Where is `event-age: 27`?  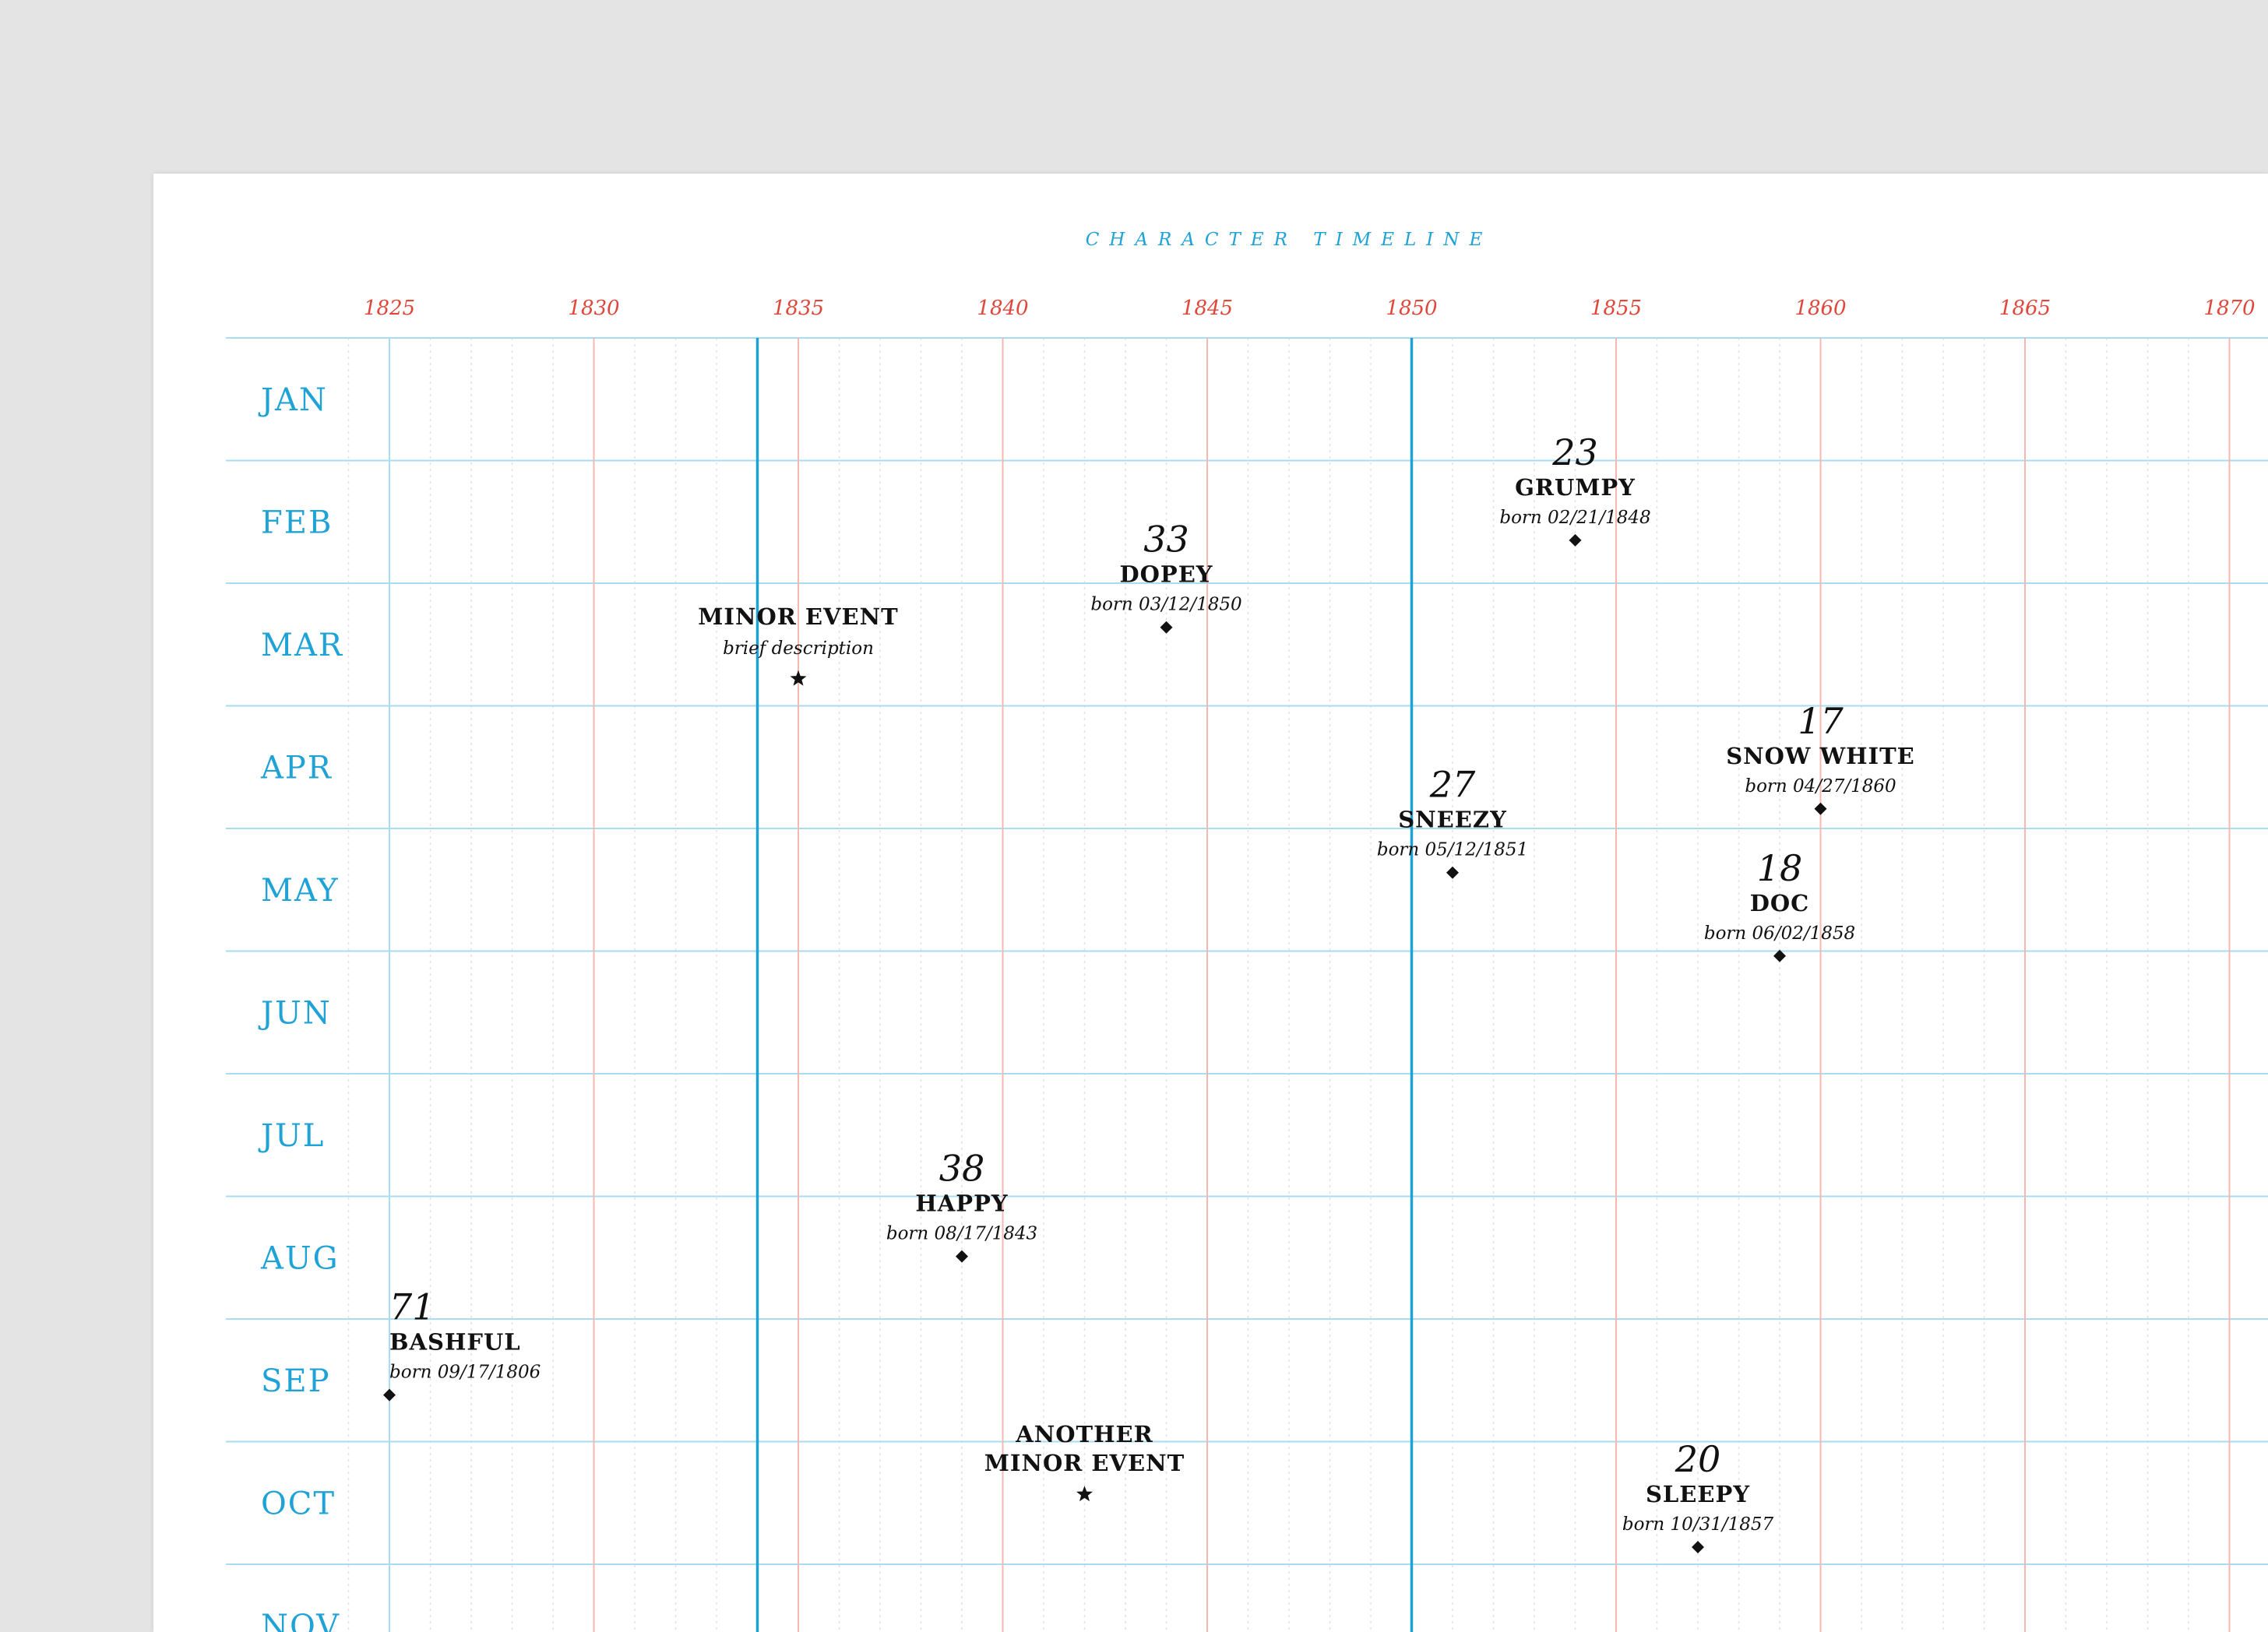
event-age: 27 is located at coordinates (1452, 785).